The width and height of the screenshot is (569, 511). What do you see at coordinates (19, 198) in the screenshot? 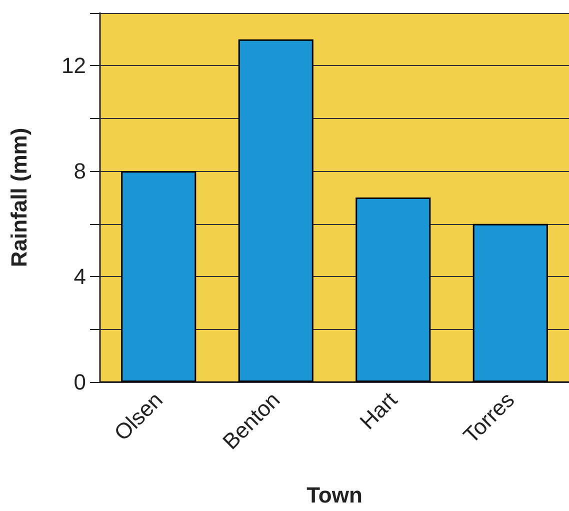
I see `y-axis-title: Rainfall (mm)` at bounding box center [19, 198].